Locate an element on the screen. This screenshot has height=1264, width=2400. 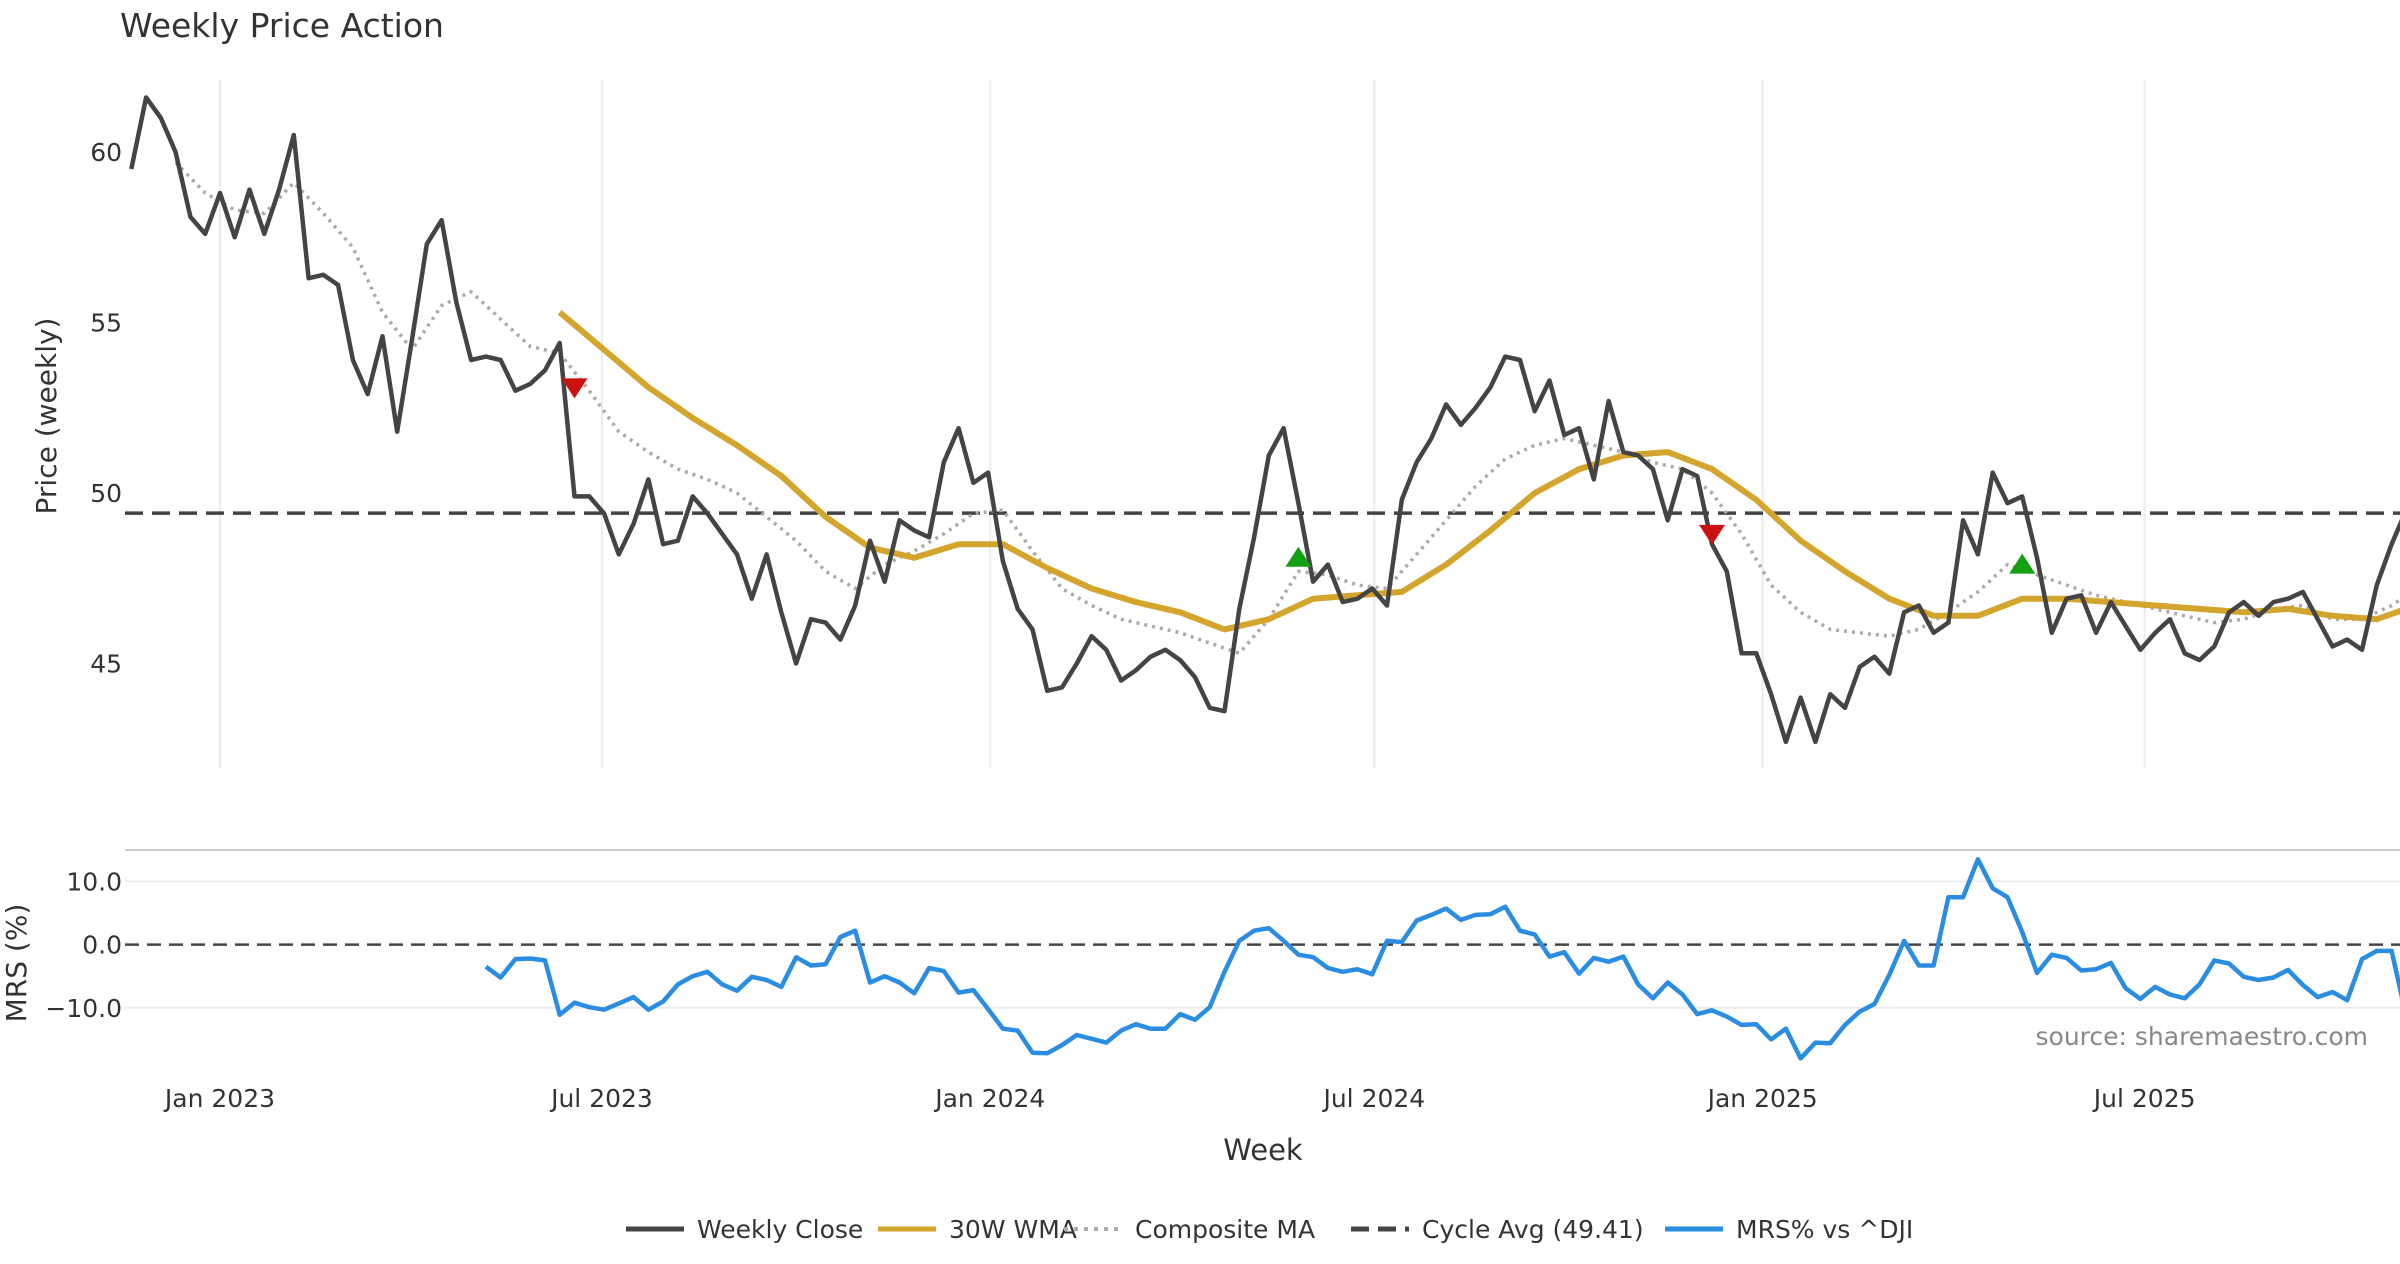
x-axis-label: Week is located at coordinates (1263, 1150).